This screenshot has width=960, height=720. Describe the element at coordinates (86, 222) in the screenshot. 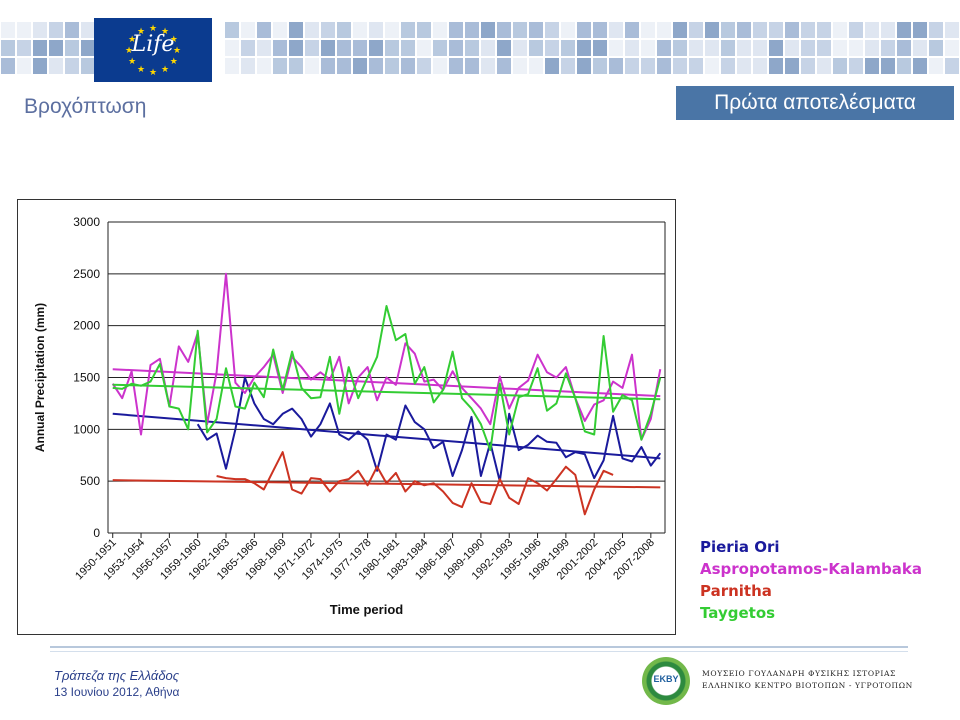

I see `y-tick-label: 3000` at that location.